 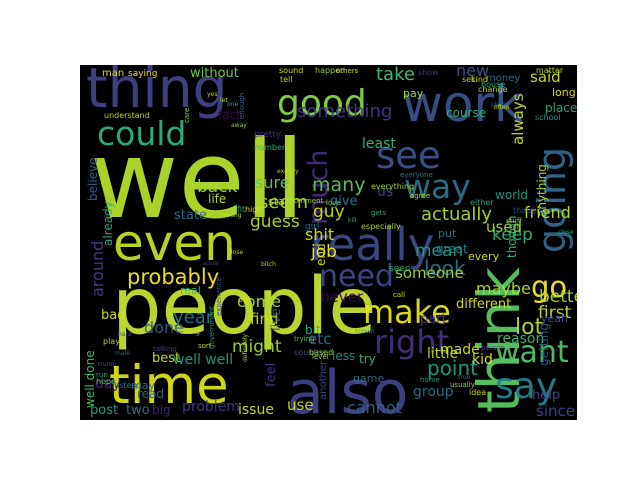 What do you see at coordinates (433, 392) in the screenshot?
I see `cloud-word-group: group` at bounding box center [433, 392].